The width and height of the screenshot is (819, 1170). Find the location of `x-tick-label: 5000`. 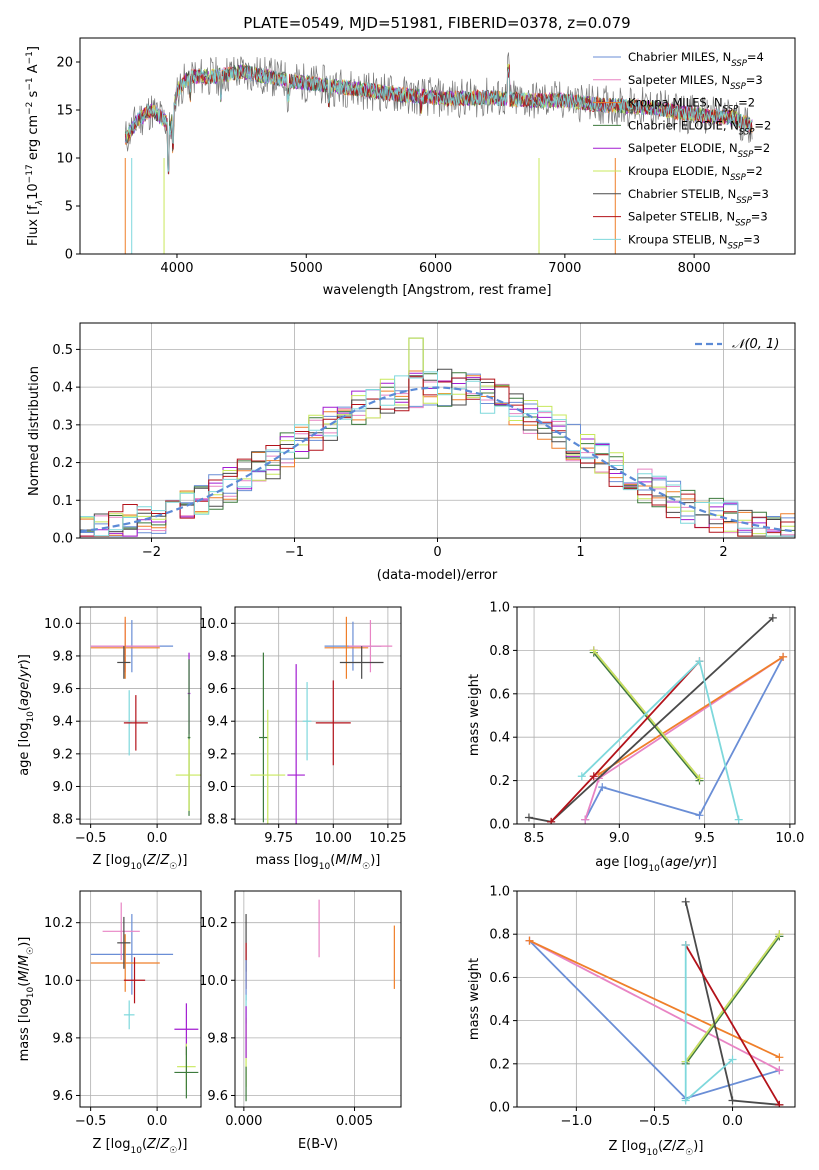

x-tick-label: 5000 is located at coordinates (306, 268).